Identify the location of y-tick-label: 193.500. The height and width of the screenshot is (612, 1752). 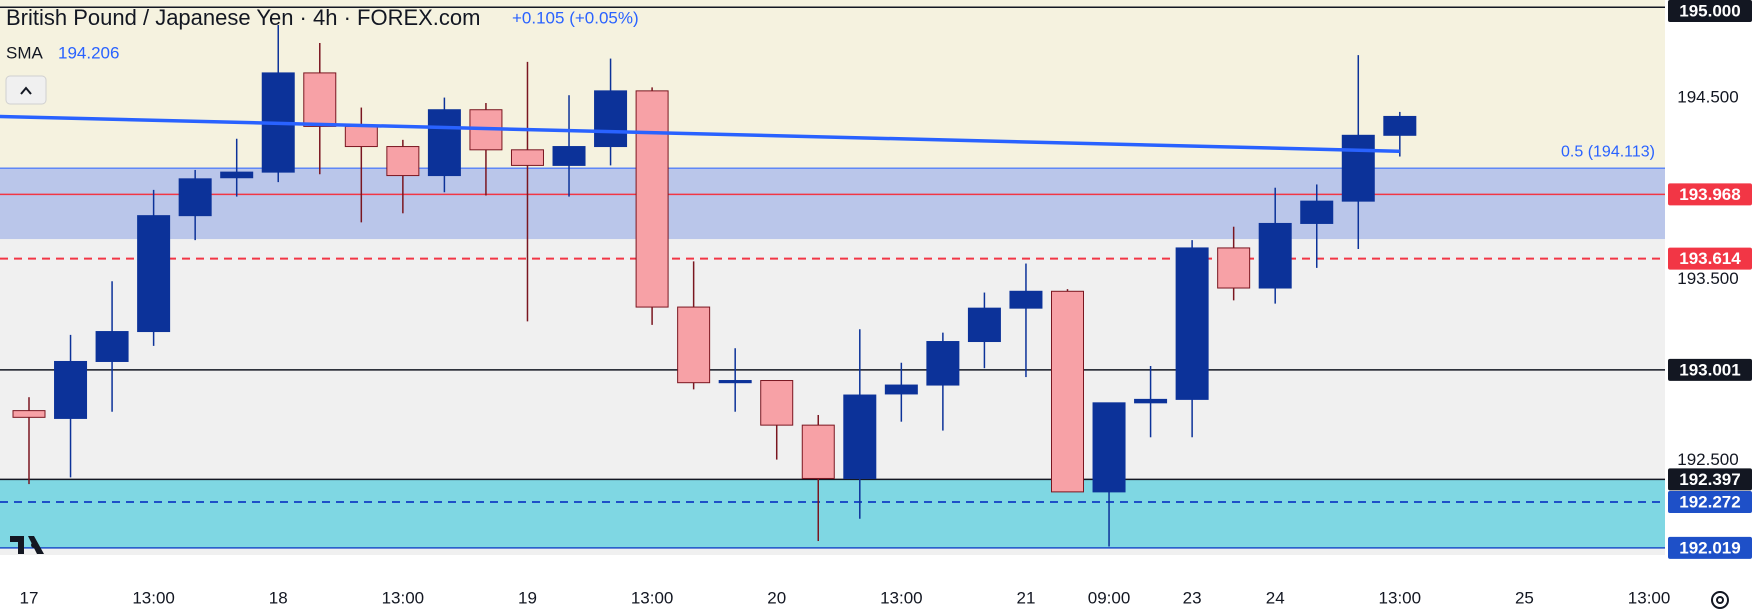
(1707, 278).